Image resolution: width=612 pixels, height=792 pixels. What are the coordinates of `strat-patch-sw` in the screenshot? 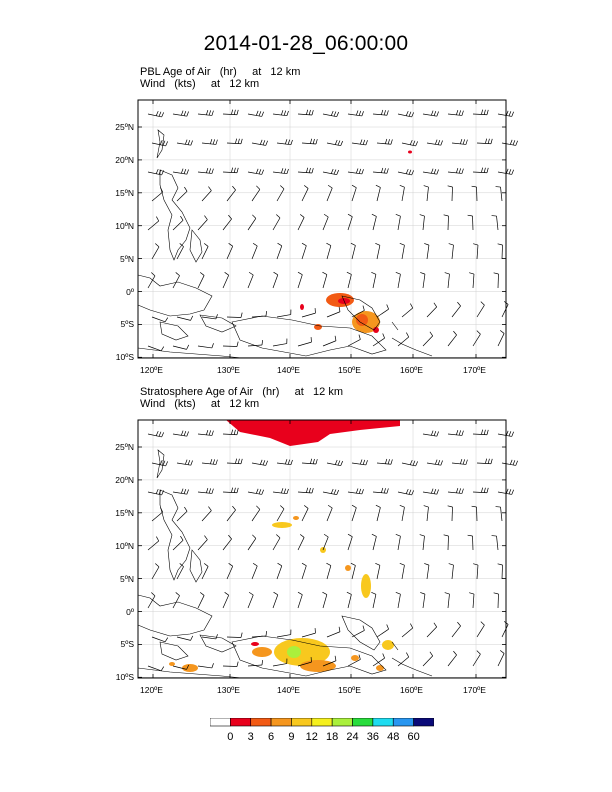 It's located at (262, 652).